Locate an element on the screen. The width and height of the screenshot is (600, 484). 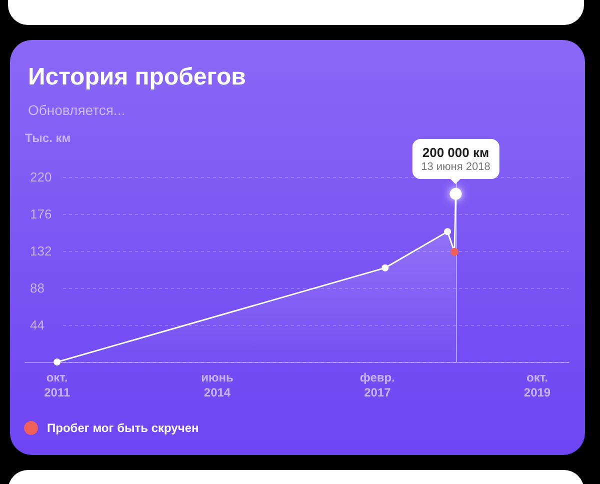
y-tick-label: 176 is located at coordinates (41, 214).